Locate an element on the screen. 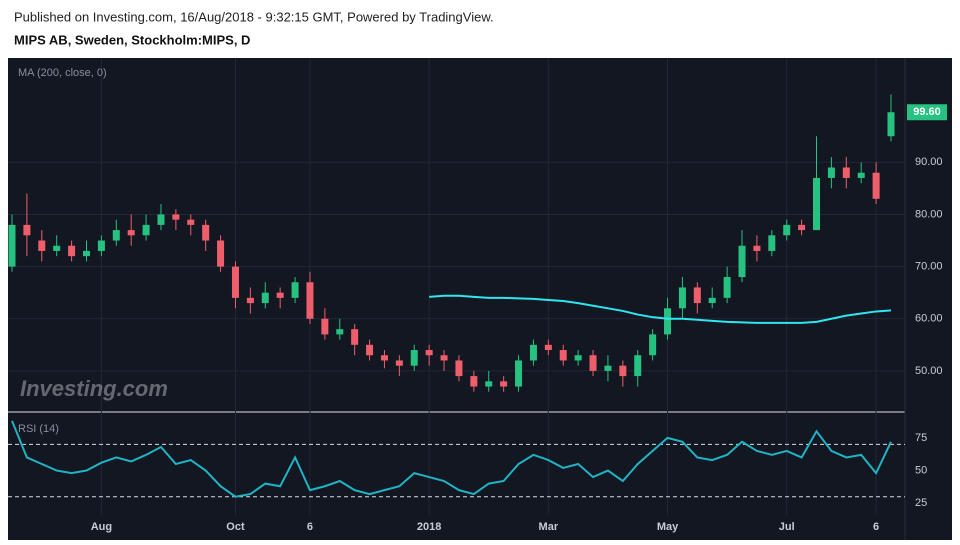 The width and height of the screenshot is (960, 545). symbol-title: MIPS AB, Sweden, Stockholm:MIPS, D is located at coordinates (132, 39).